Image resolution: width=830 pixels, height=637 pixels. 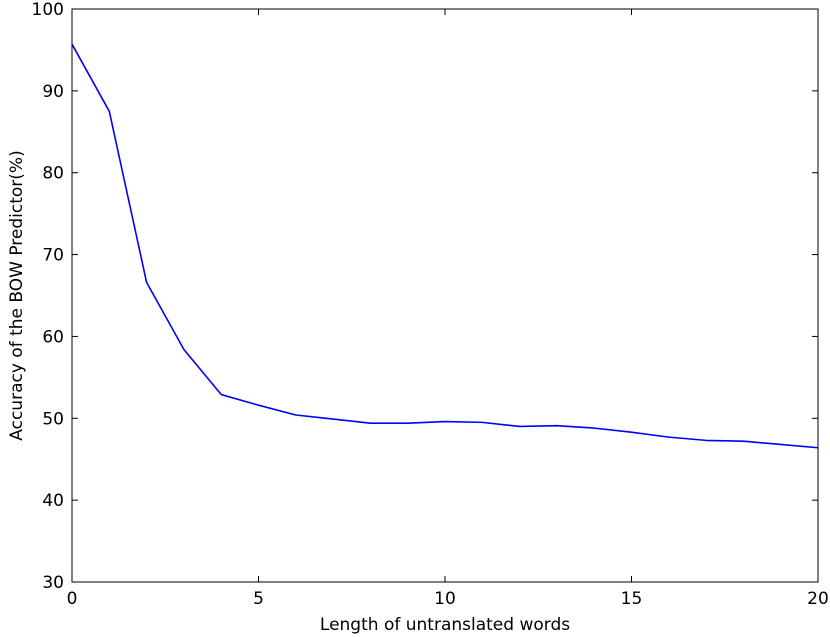 What do you see at coordinates (48, 10) in the screenshot?
I see `y-tick-label: 100` at bounding box center [48, 10].